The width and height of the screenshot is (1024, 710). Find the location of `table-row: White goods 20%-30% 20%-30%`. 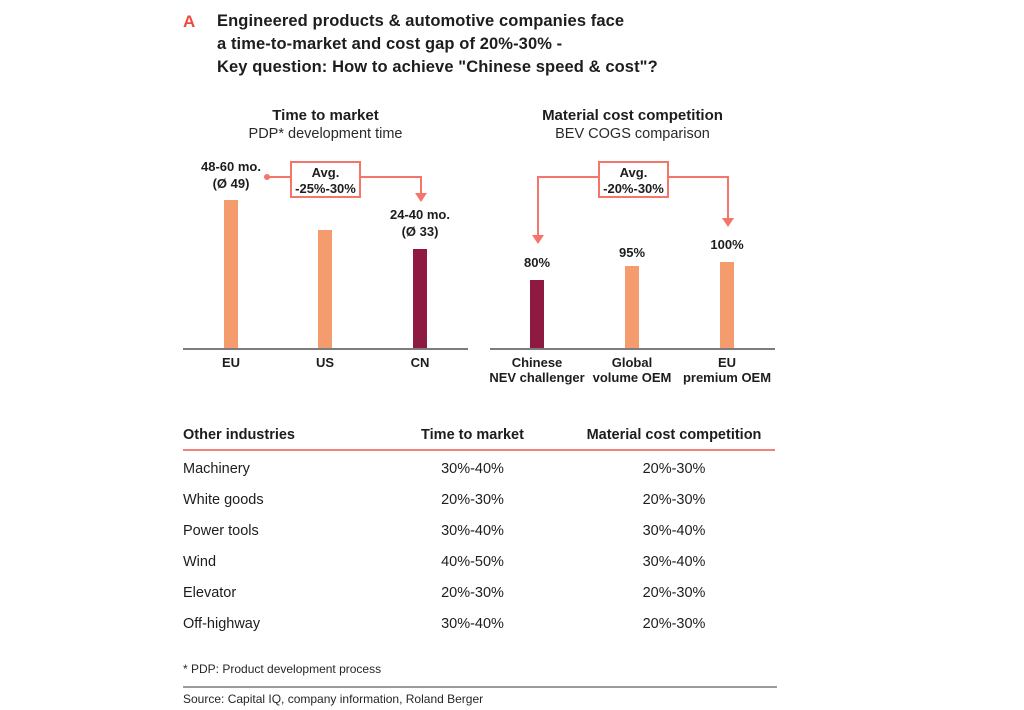

table-row: White goods 20%-30% 20%-30% is located at coordinates (479, 499).